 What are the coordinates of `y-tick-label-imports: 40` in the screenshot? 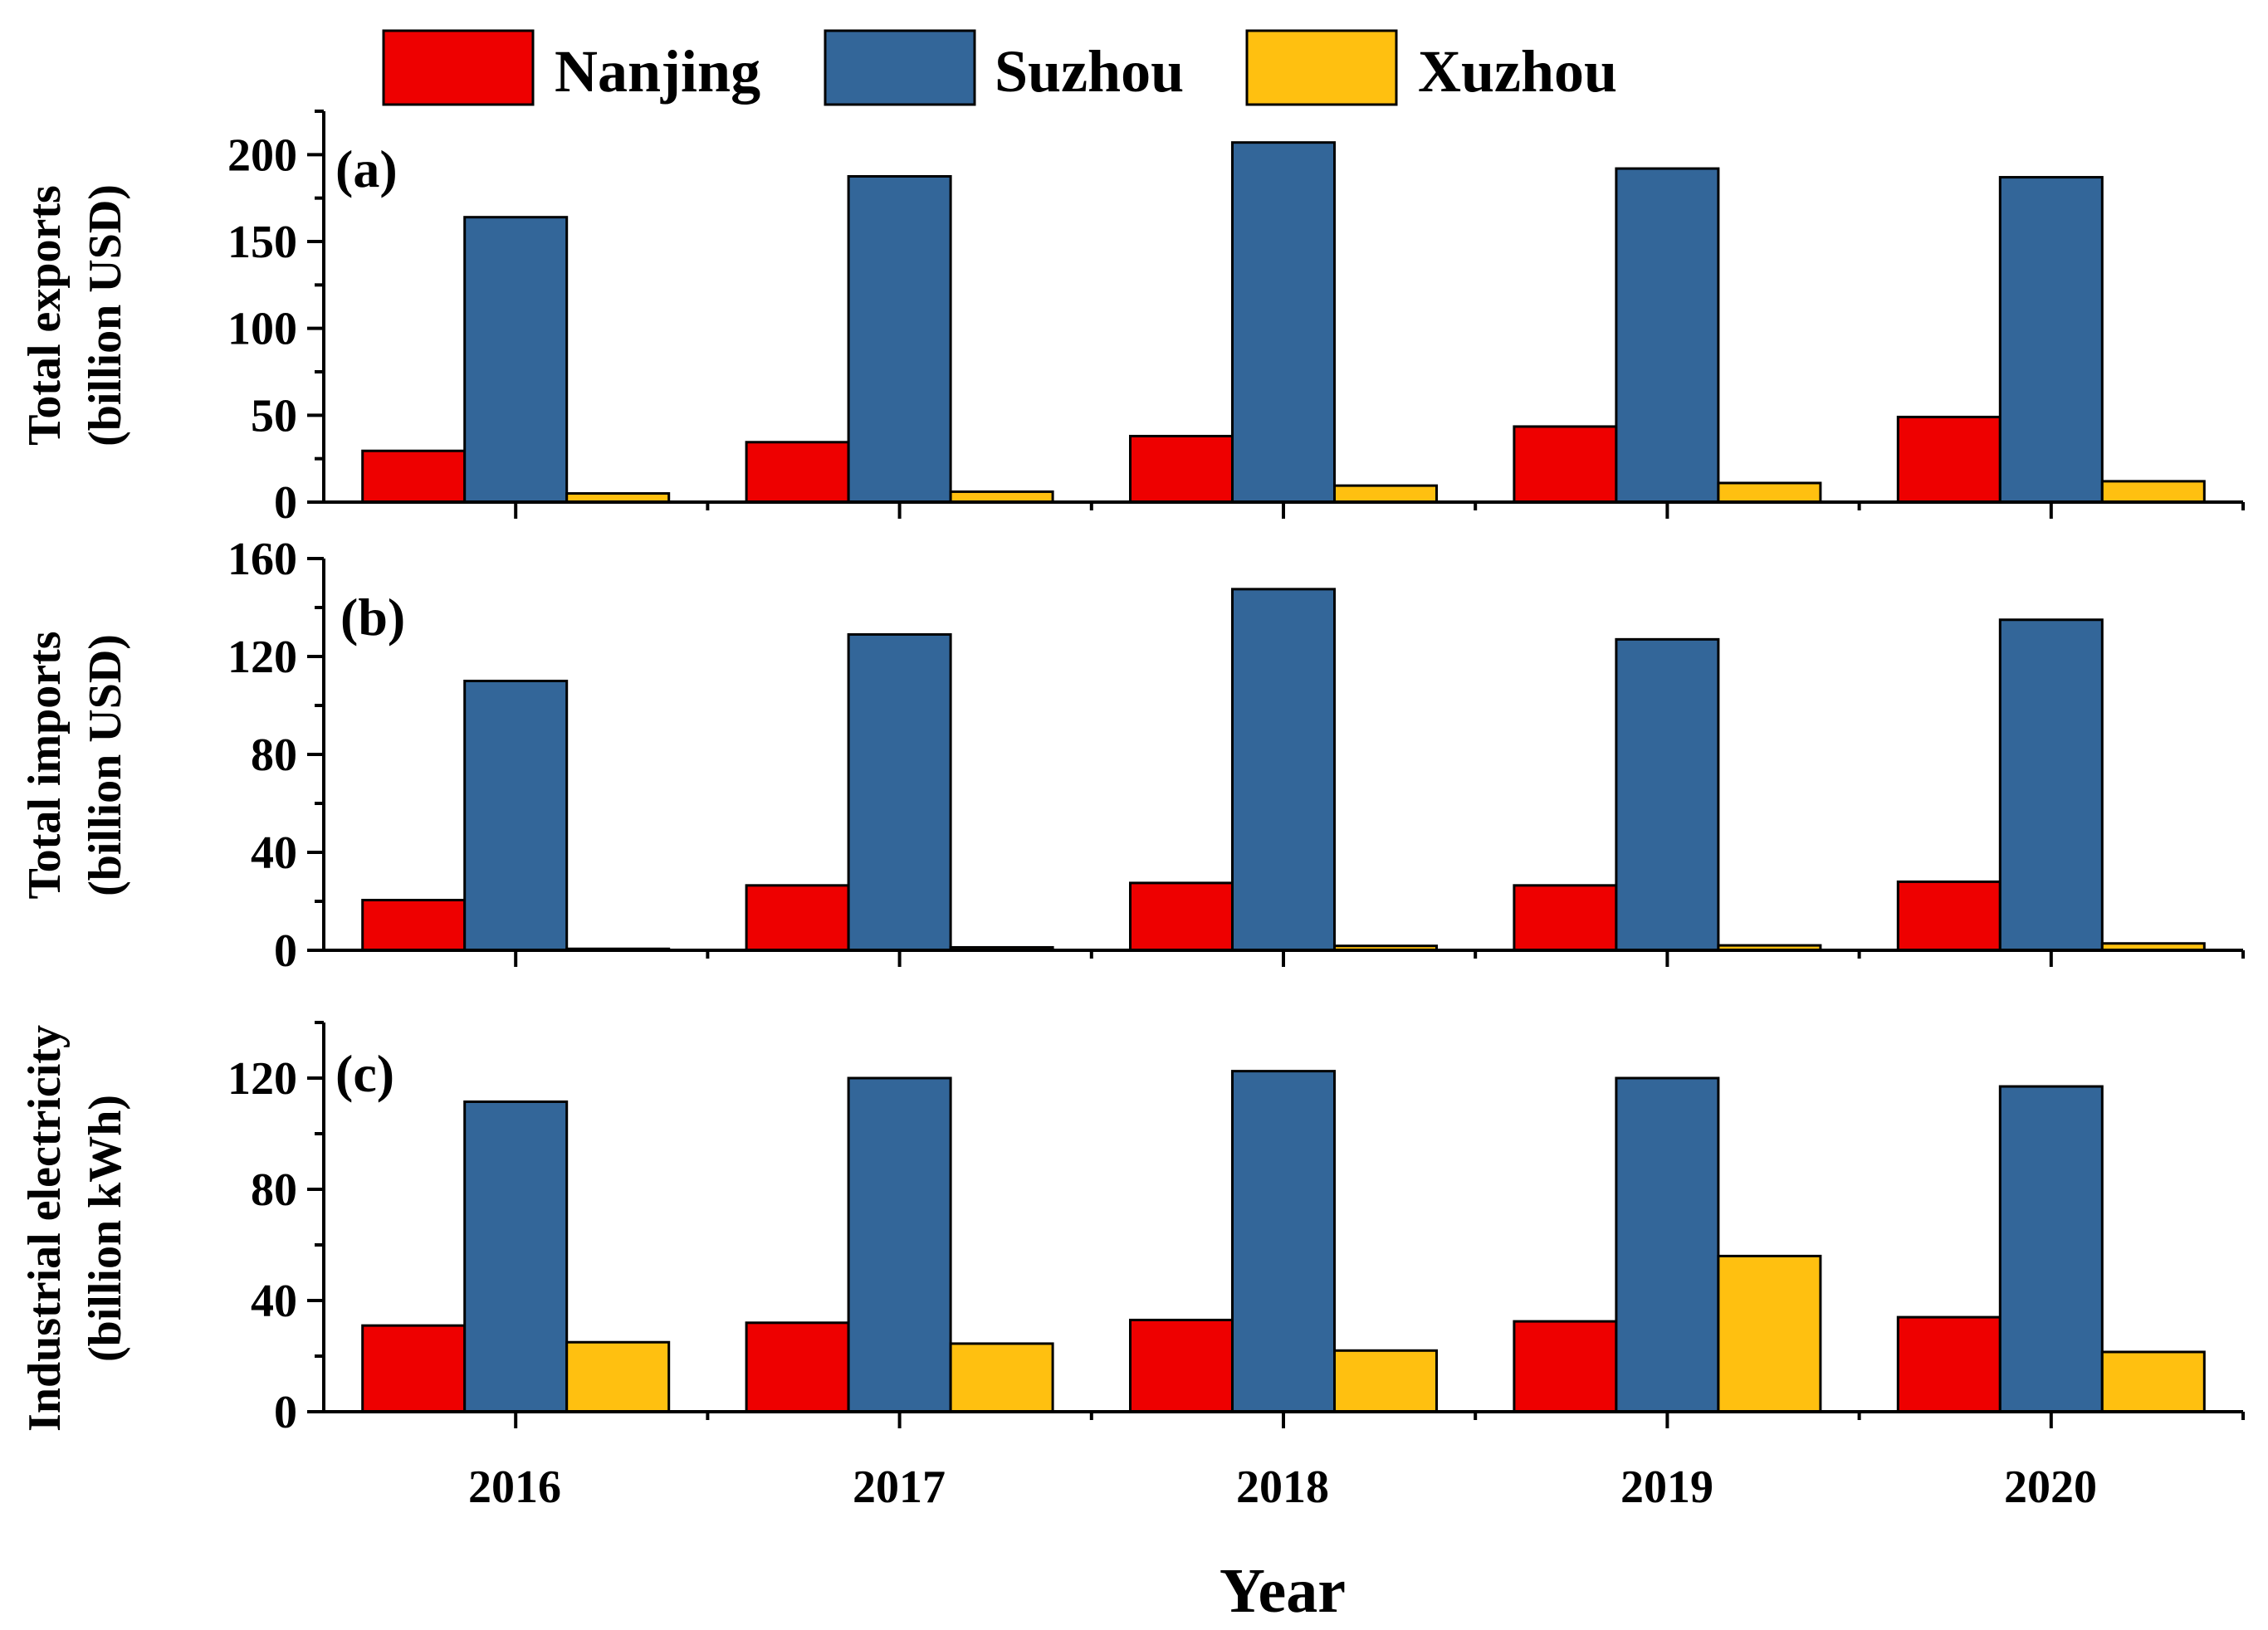 It's located at (274, 853).